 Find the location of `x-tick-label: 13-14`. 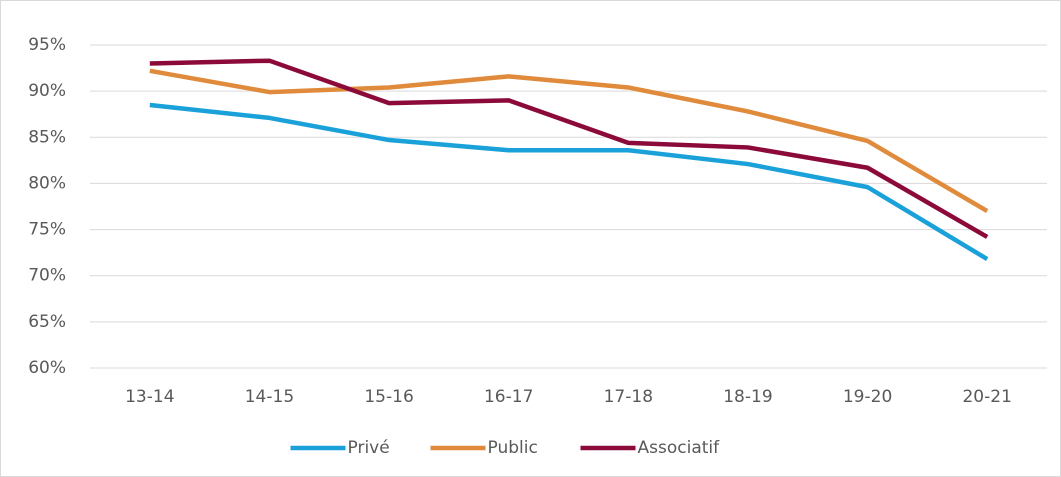

x-tick-label: 13-14 is located at coordinates (149, 397).